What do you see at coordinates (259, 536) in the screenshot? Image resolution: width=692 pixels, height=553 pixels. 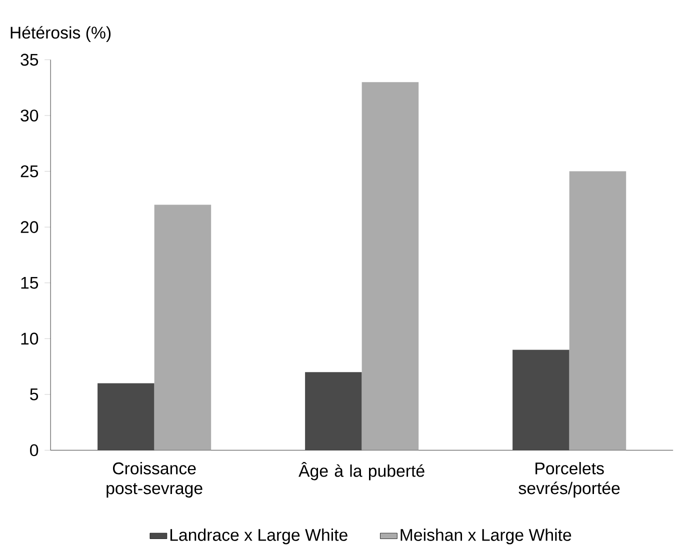 I see `legend-label: Landrace x Large White` at bounding box center [259, 536].